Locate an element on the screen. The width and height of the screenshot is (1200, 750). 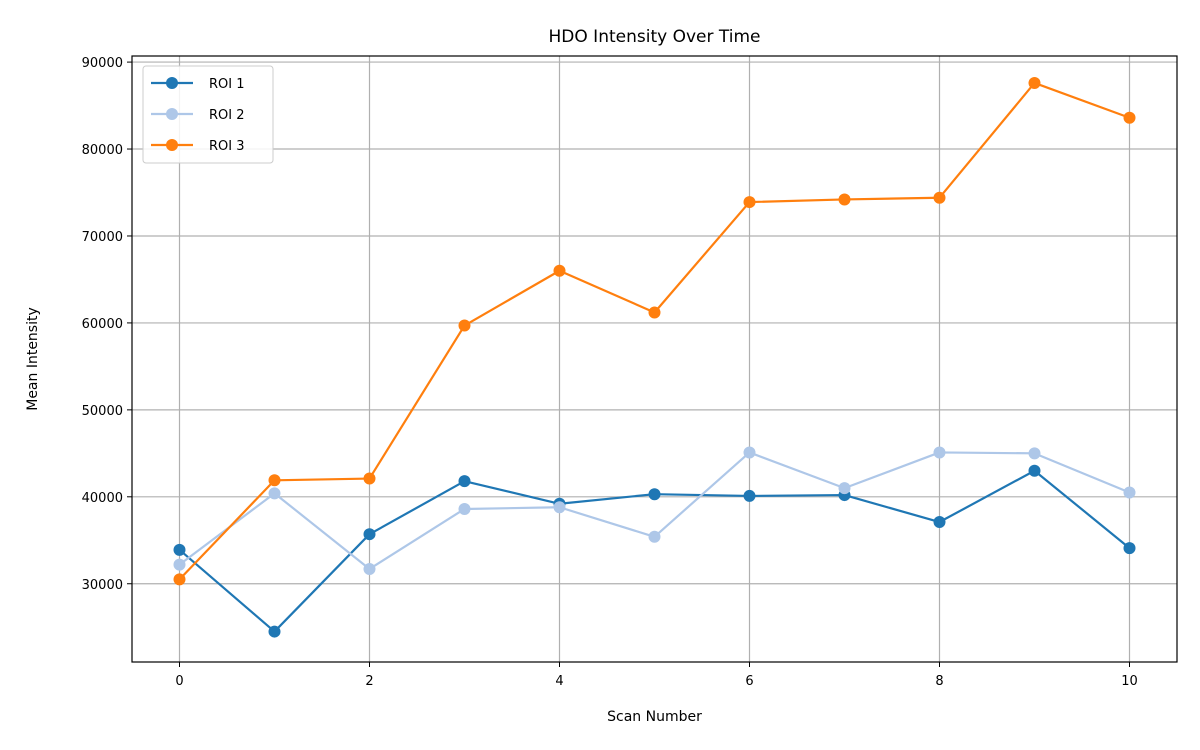
y-tick-label: 40000 is located at coordinates (102, 498).